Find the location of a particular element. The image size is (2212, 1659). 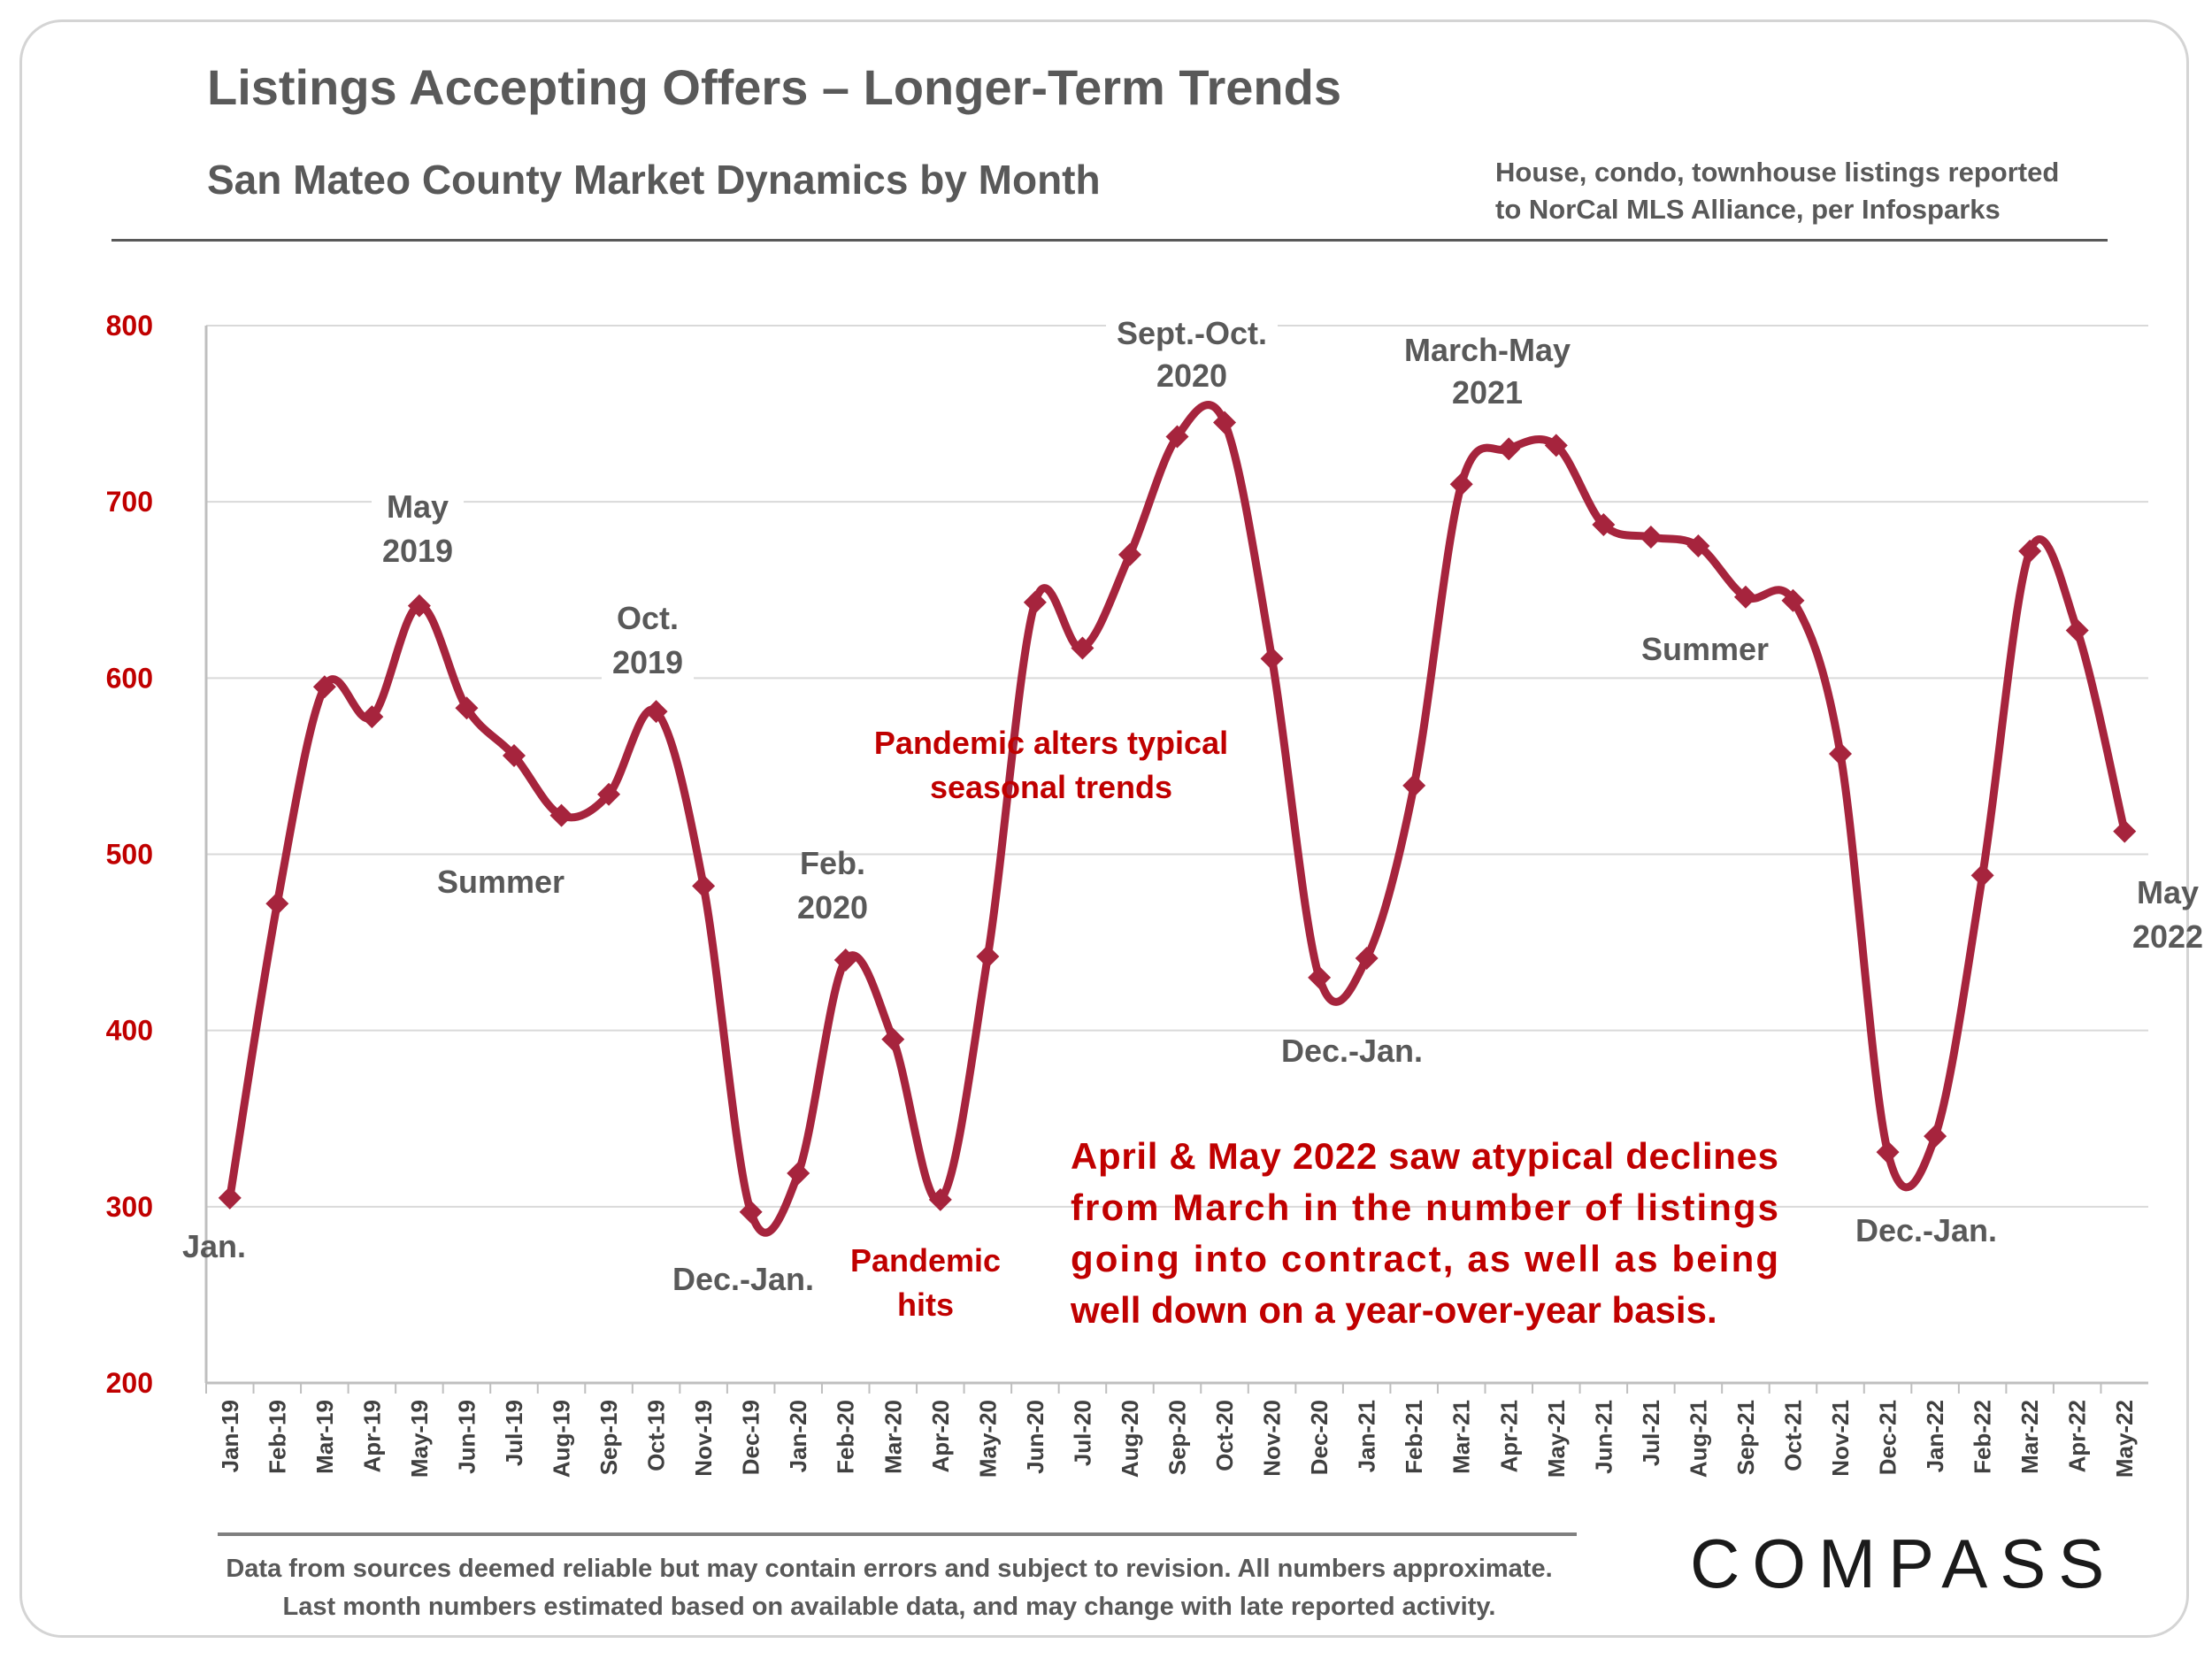

header-divider is located at coordinates (1109, 240).